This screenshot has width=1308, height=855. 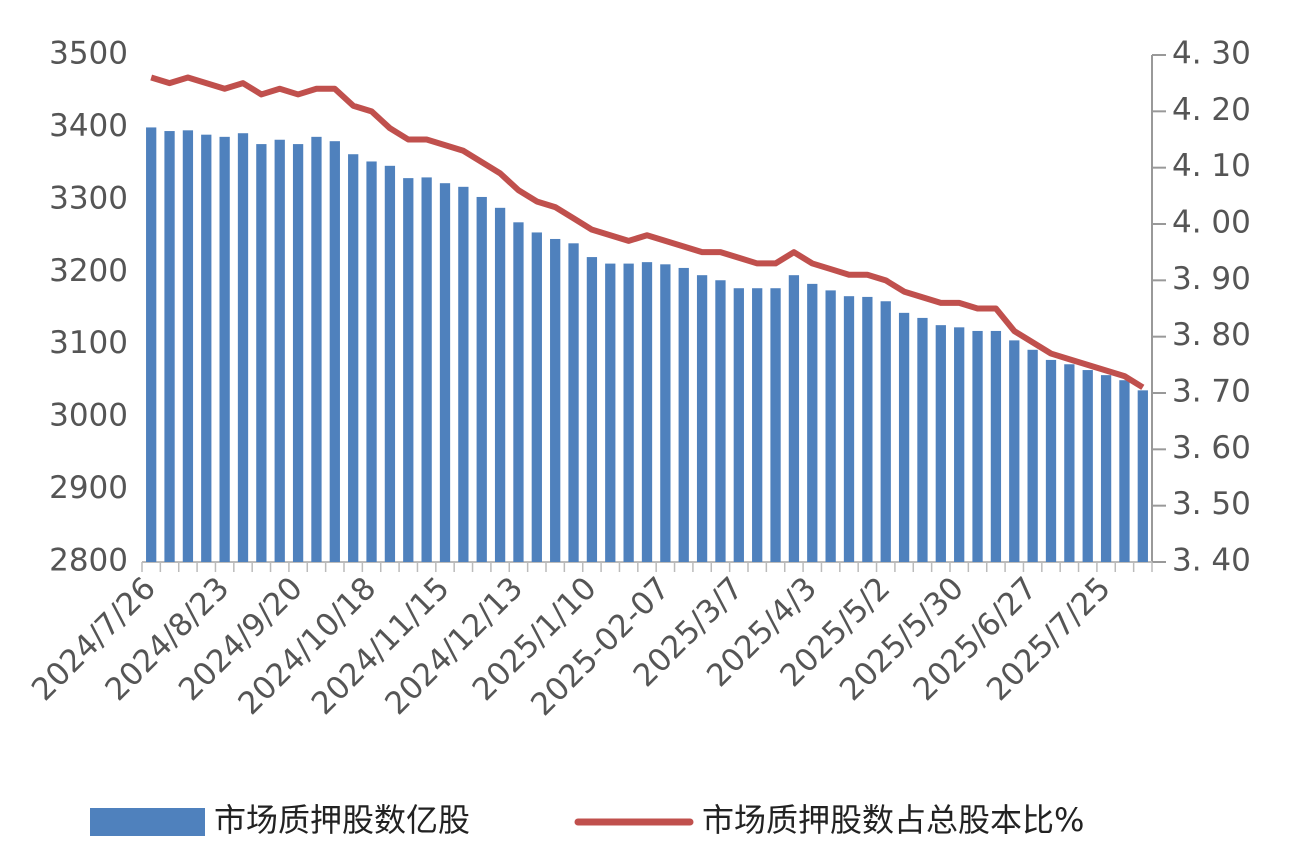 I want to click on y2-tick-label: 3. 90, so click(x=1211, y=279).